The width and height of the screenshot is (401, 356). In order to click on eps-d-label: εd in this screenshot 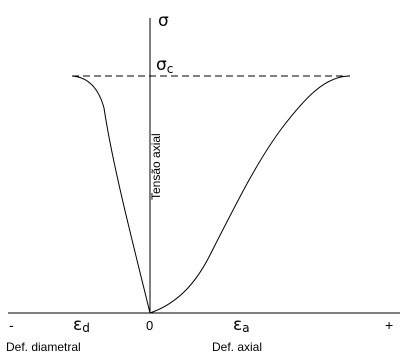, I will do `click(81, 325)`.